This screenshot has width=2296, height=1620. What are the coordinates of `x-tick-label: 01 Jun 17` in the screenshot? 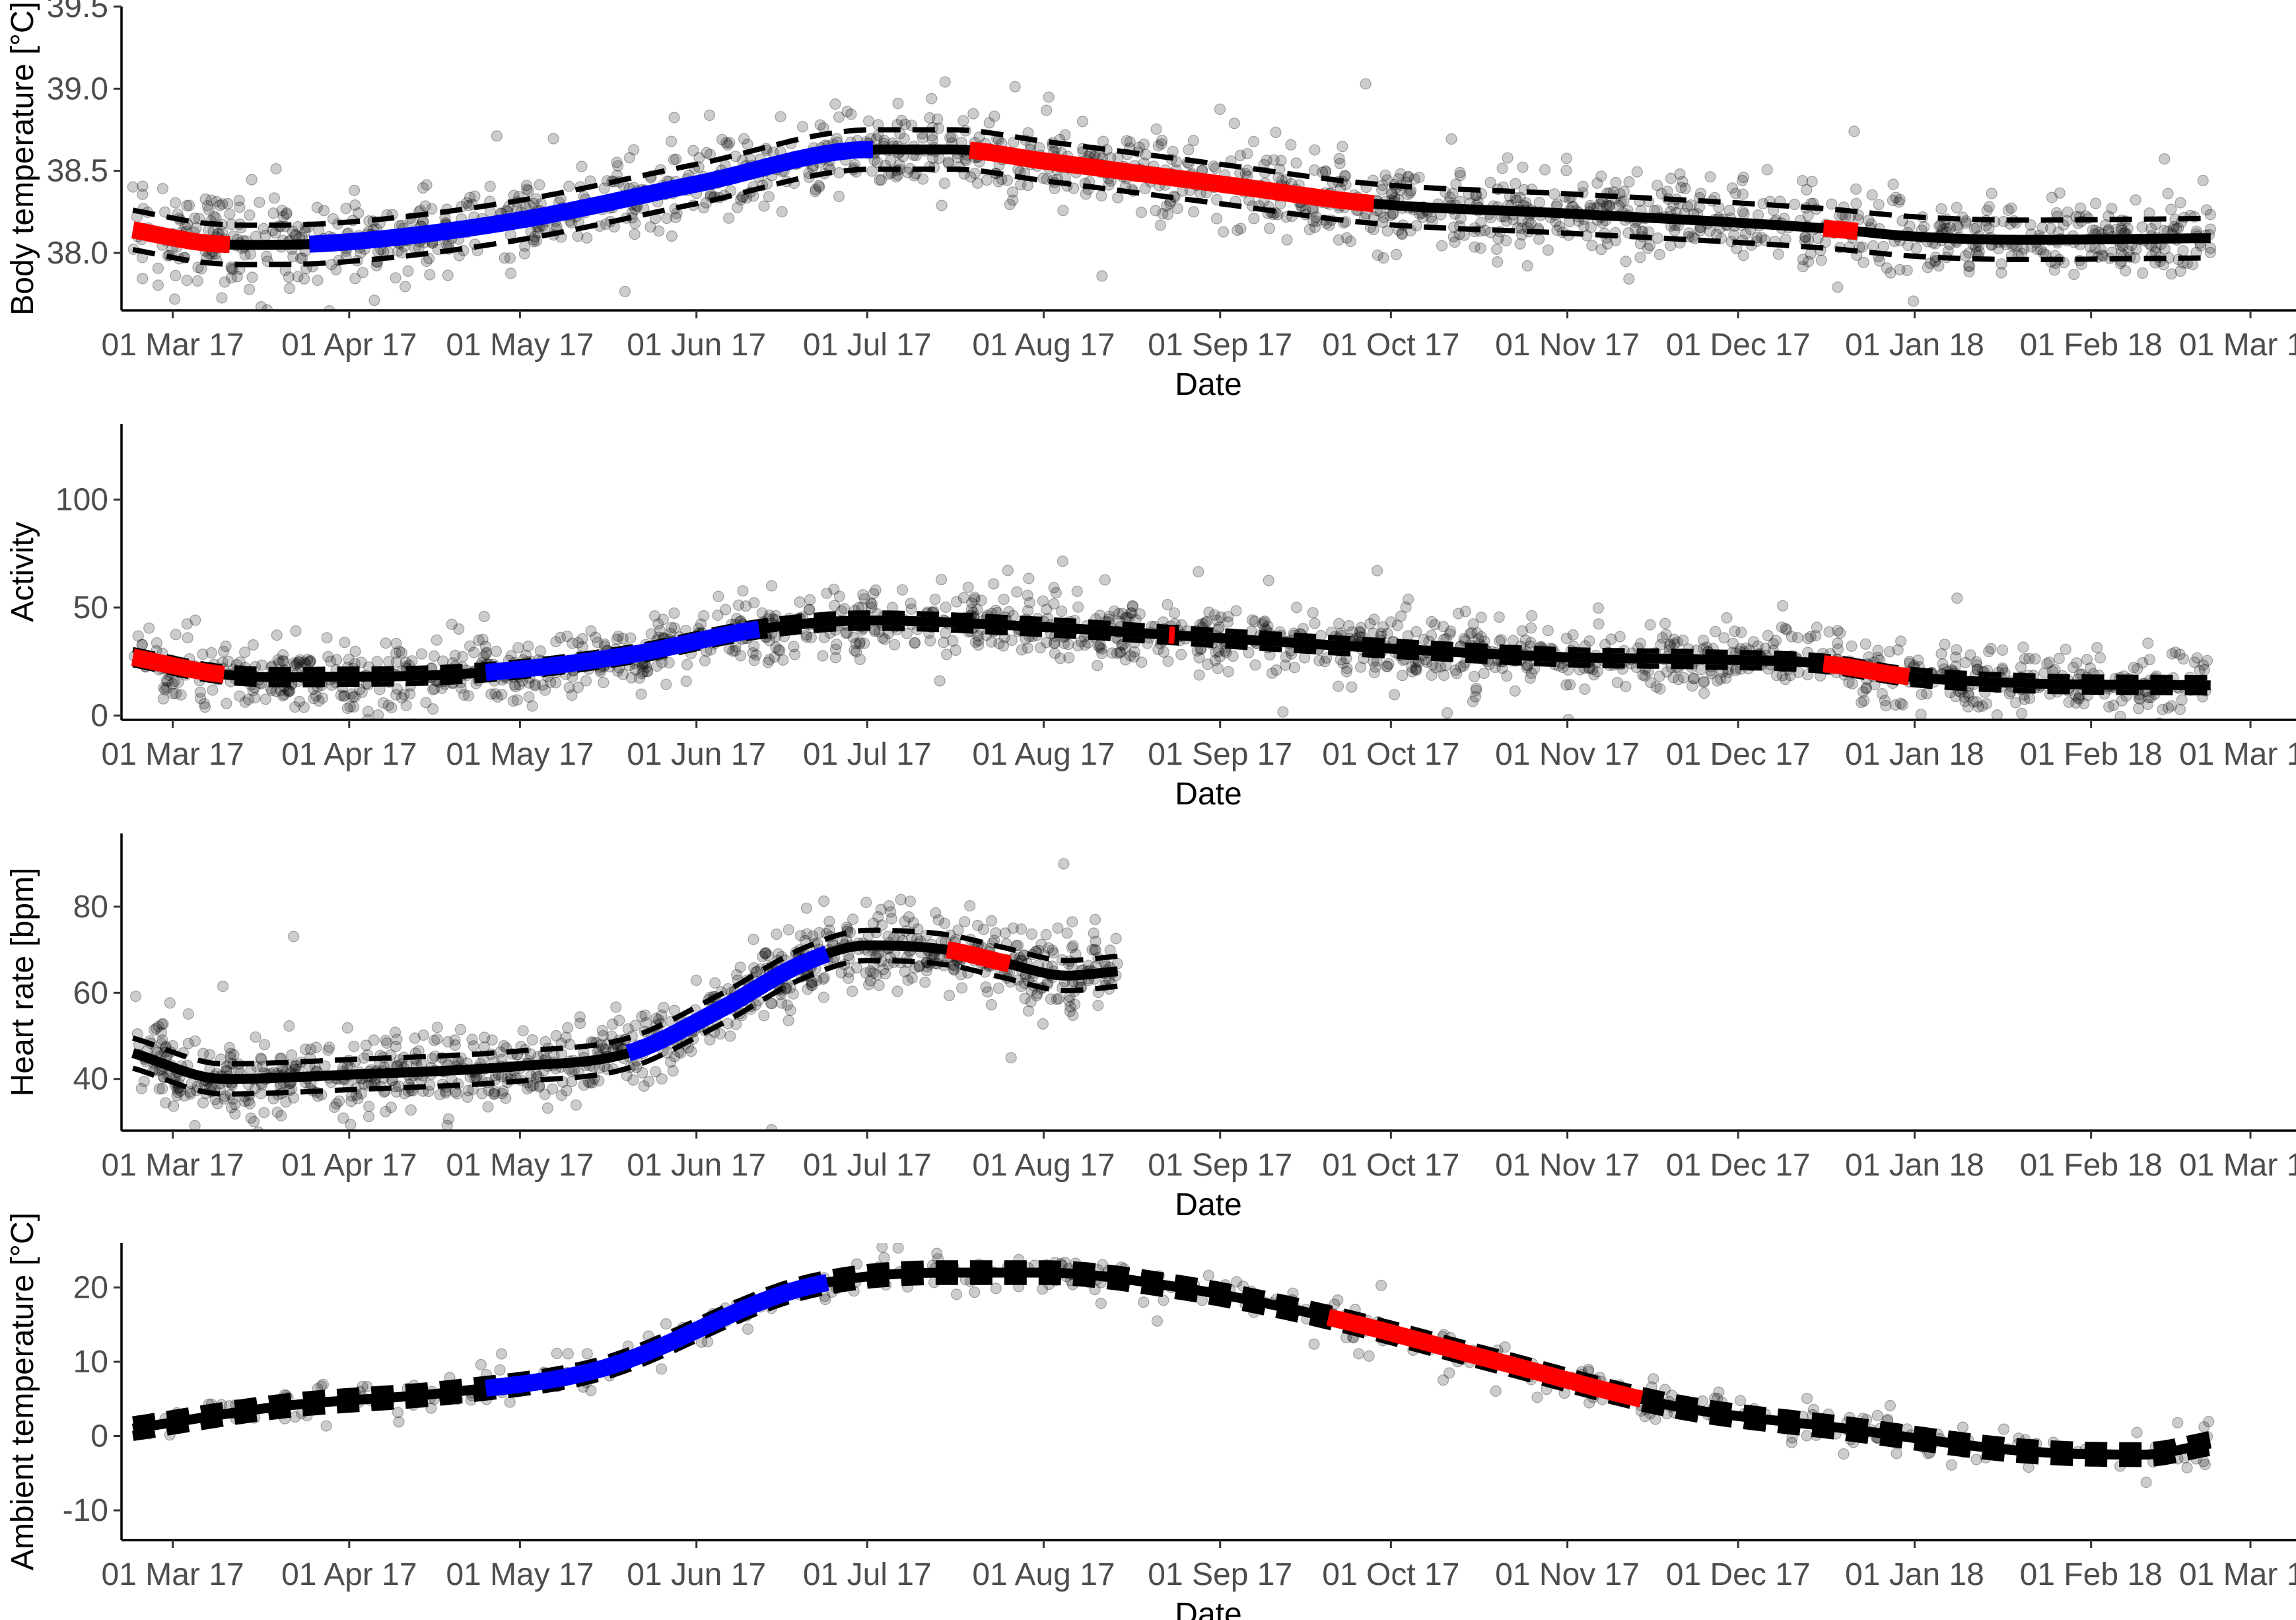 It's located at (696, 1575).